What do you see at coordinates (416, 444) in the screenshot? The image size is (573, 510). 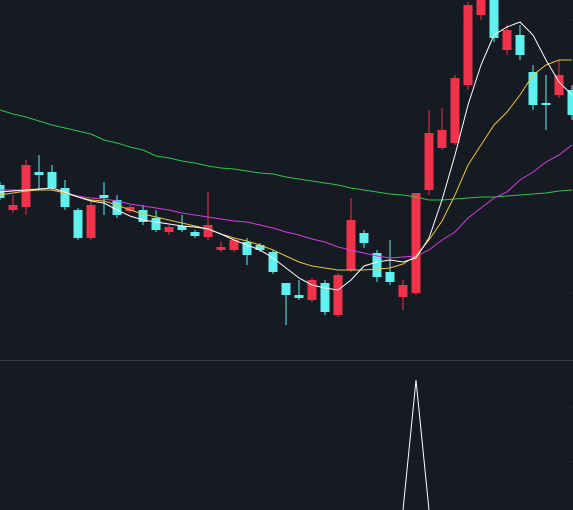 I see `line` at bounding box center [416, 444].